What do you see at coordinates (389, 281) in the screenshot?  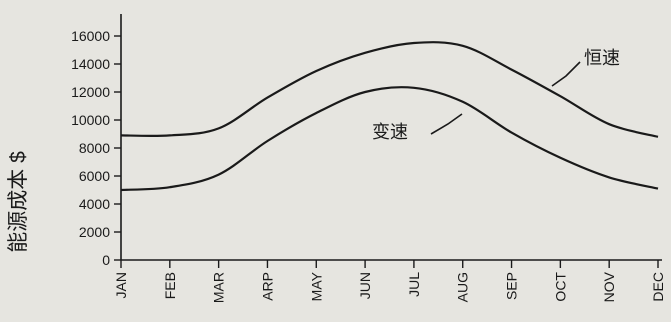 I see `x-ticks: JAN FEB MAR ARP MAY JUN JUL AUG SEP OCT NOV DEC` at bounding box center [389, 281].